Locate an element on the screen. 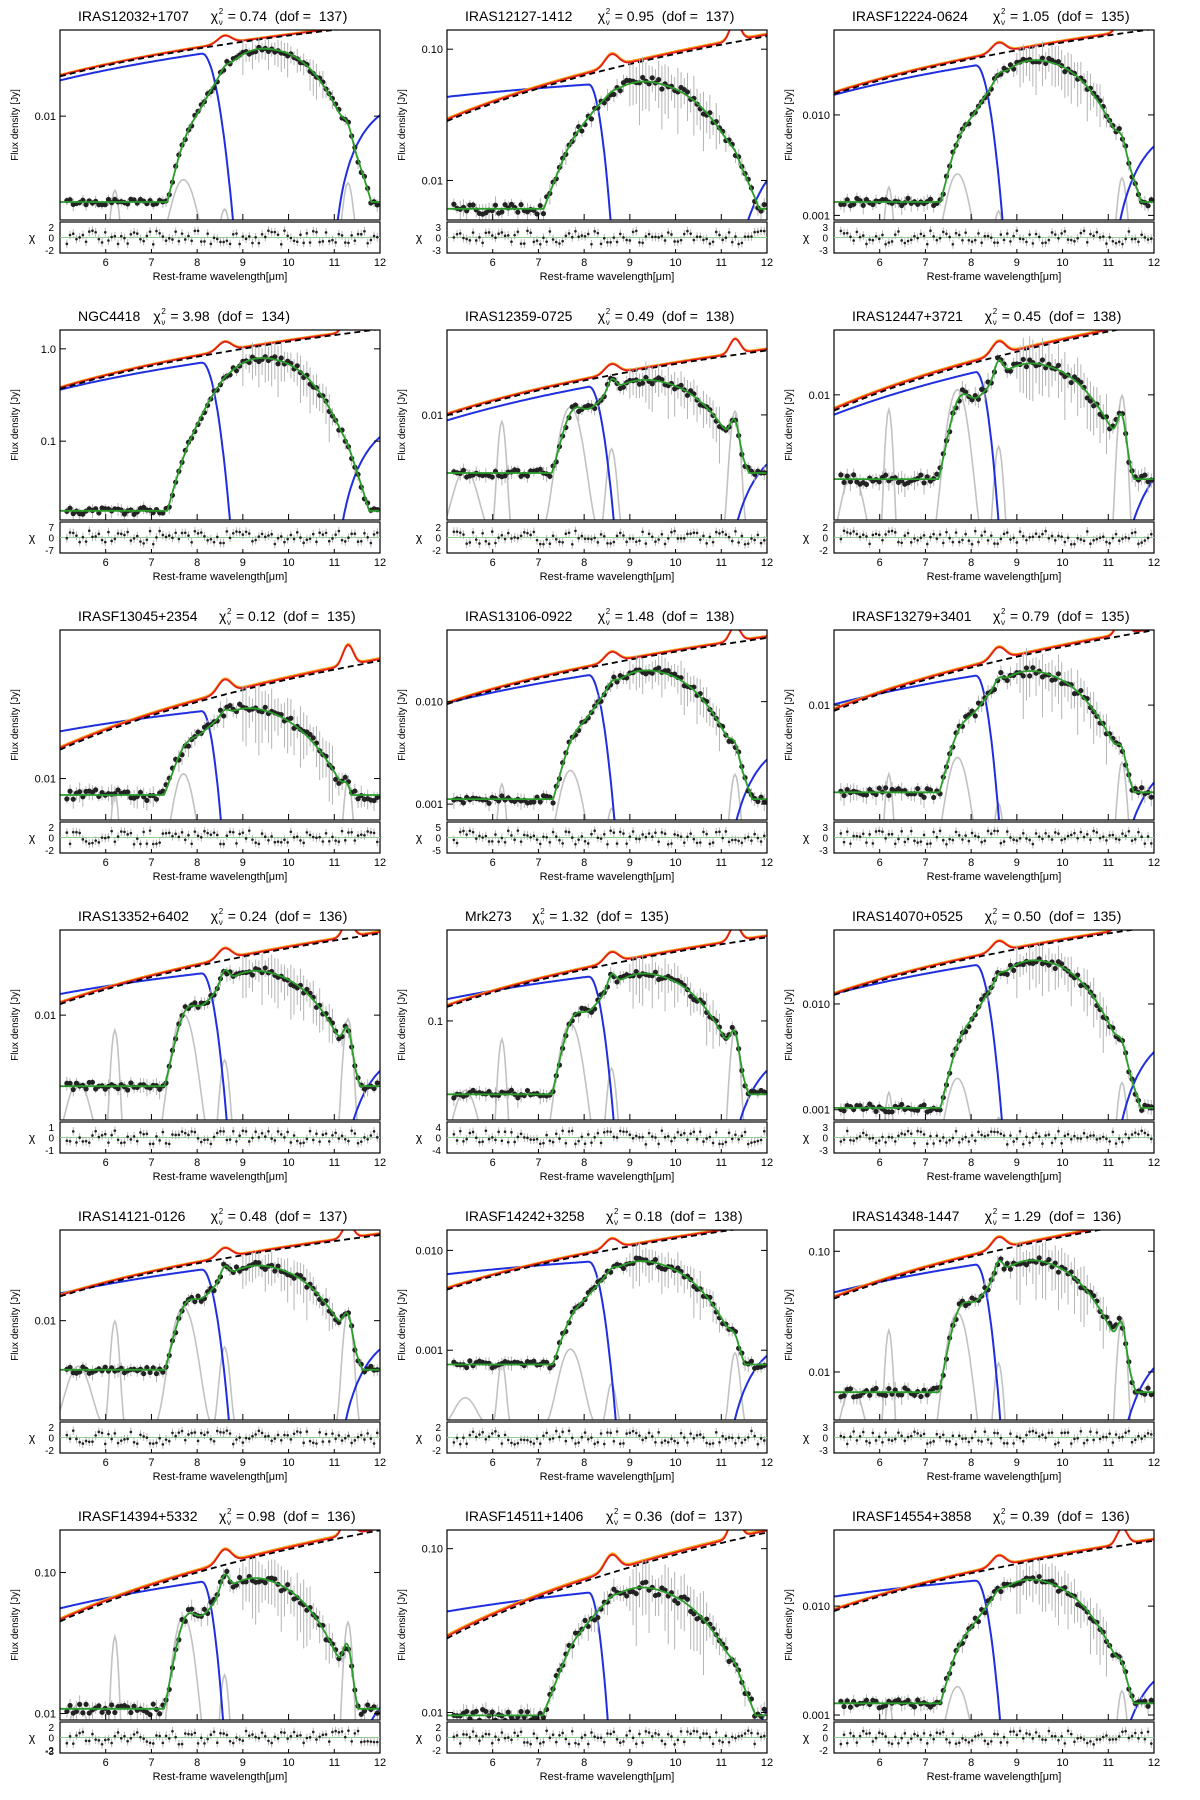  squared-superscript: 2 is located at coordinates (1003, 611).